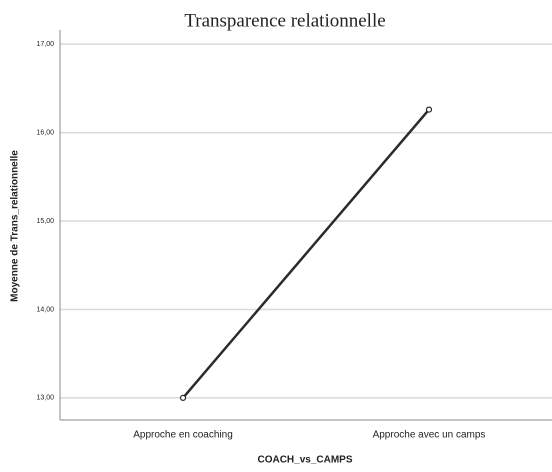 This screenshot has height=472, width=552. I want to click on y-tick-label: 15,00, so click(45, 221).